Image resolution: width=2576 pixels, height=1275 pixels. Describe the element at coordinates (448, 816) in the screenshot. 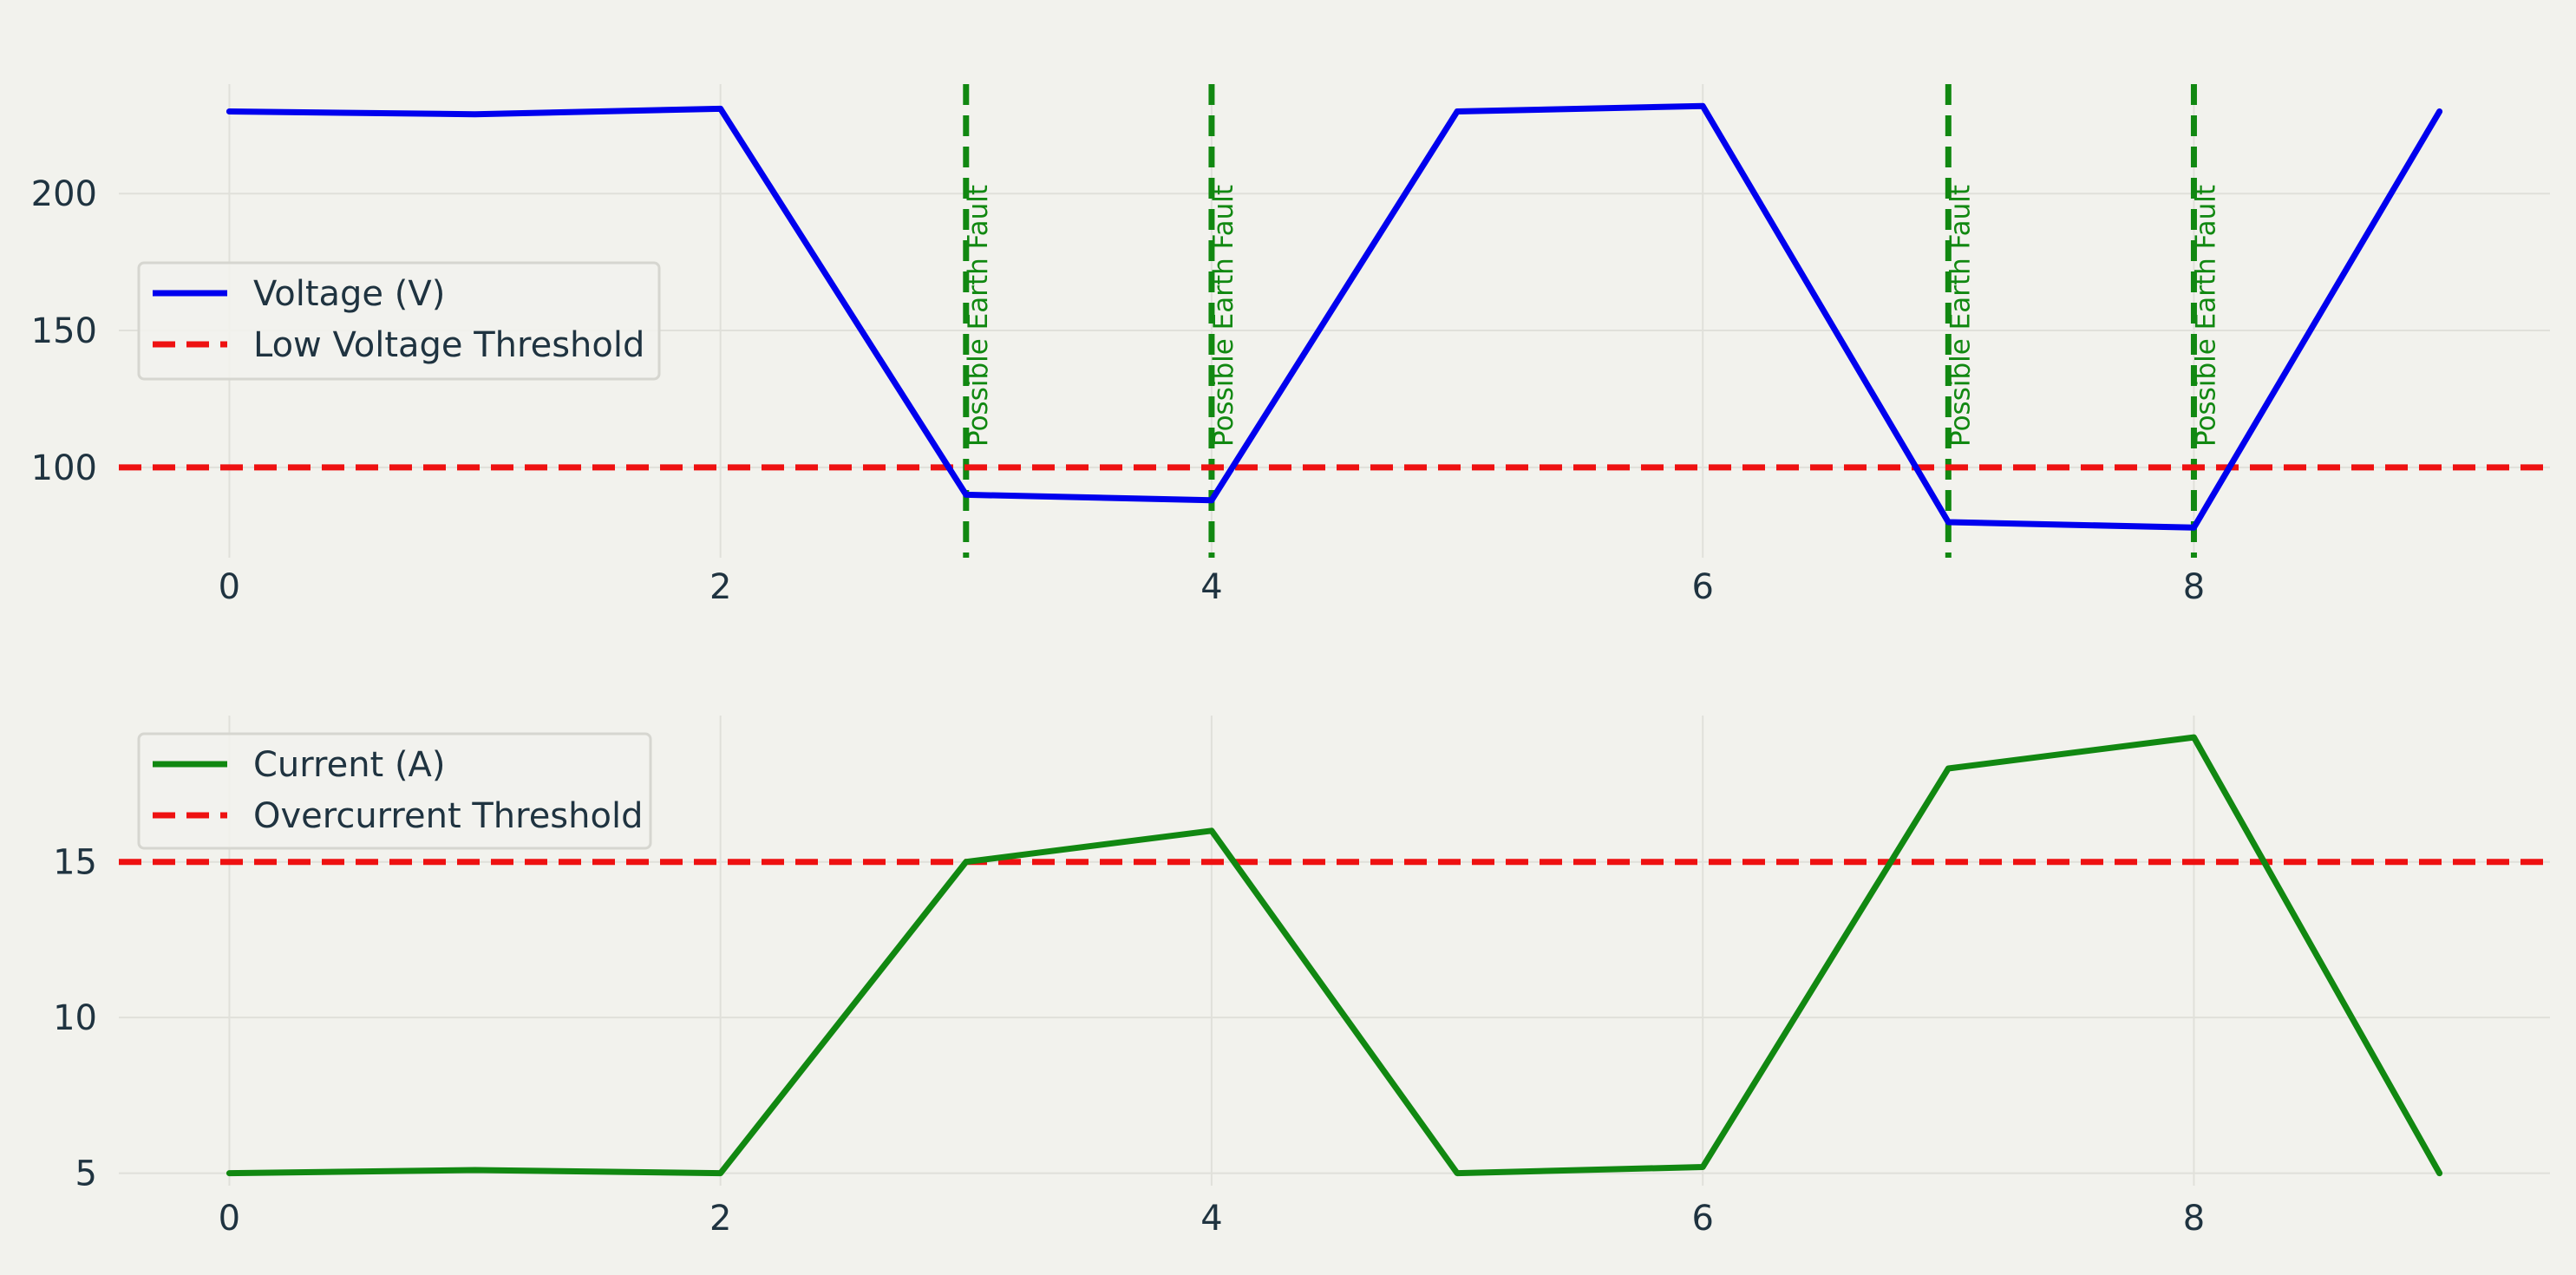

I see `legend-label: Overcurrent Threshold` at that location.